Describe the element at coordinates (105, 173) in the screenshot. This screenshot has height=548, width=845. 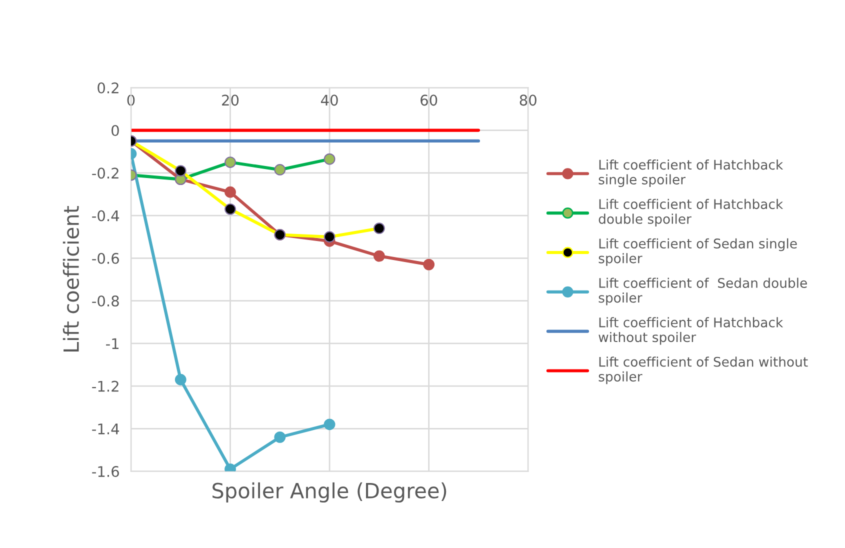
I see `y-tick-label: -0.2` at that location.